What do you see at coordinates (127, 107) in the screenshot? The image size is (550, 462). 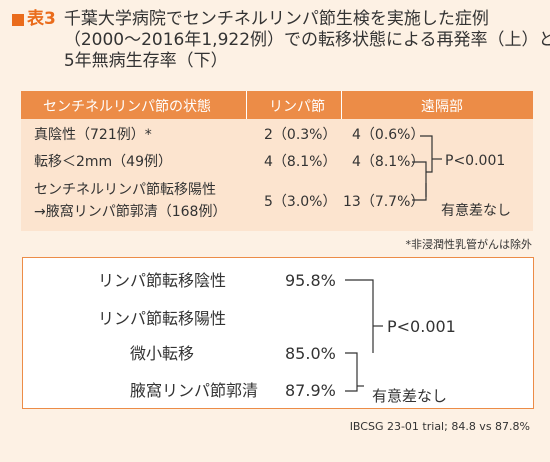 I see `header-status: センチネルリンパ節の状態` at bounding box center [127, 107].